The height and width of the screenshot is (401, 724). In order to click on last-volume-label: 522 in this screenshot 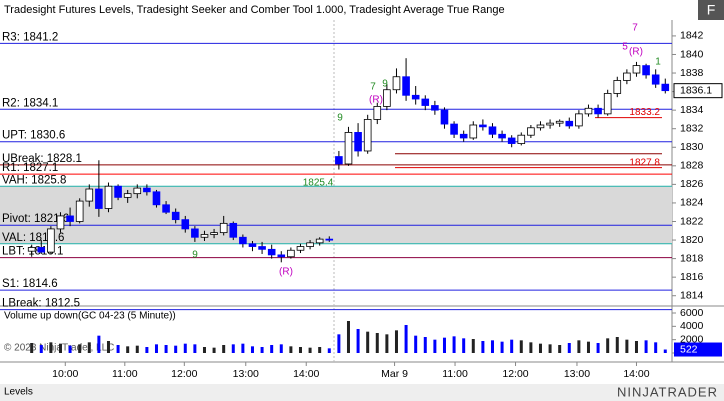, I will do `click(689, 349)`.